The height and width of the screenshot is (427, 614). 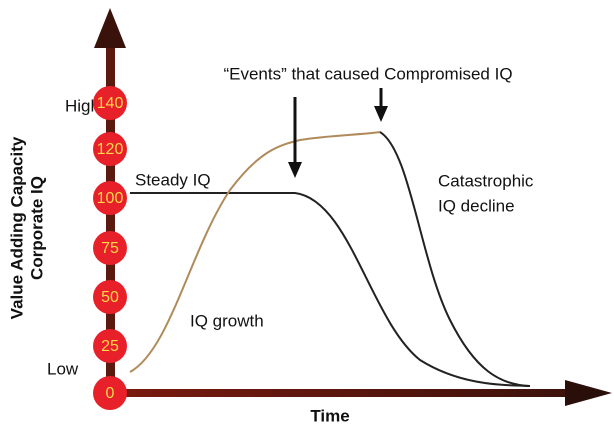 I want to click on scale-label: 25, so click(x=110, y=346).